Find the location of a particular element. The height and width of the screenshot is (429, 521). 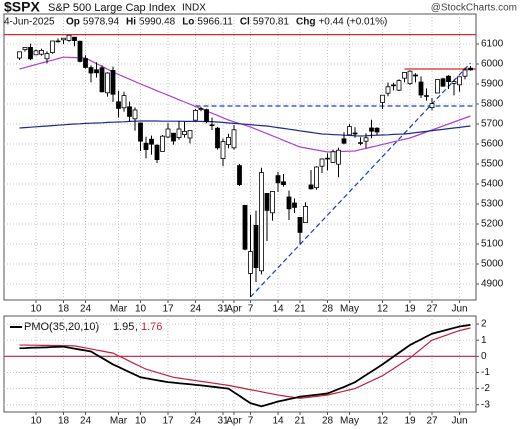

exchange: INDX is located at coordinates (194, 8).